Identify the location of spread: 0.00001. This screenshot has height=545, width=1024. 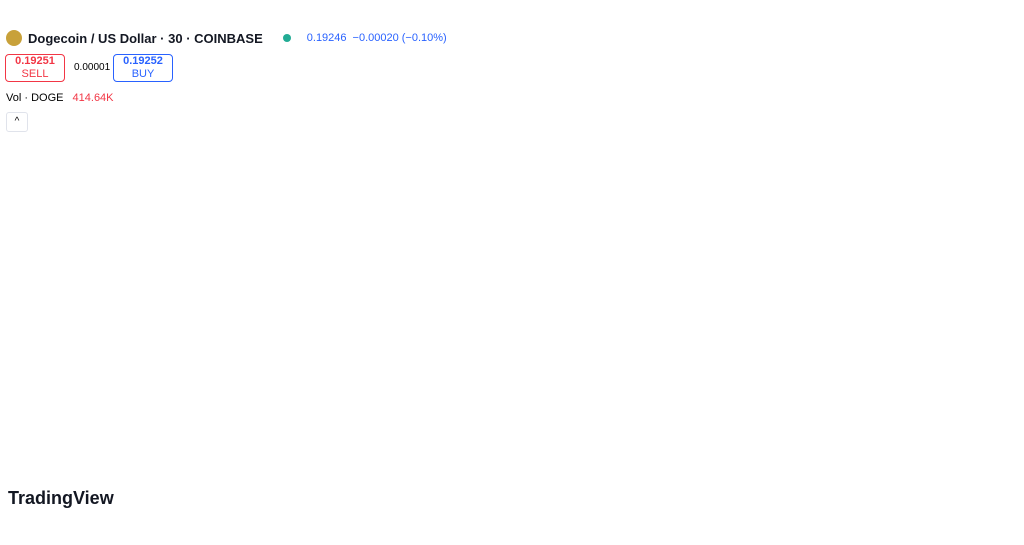
(92, 67).